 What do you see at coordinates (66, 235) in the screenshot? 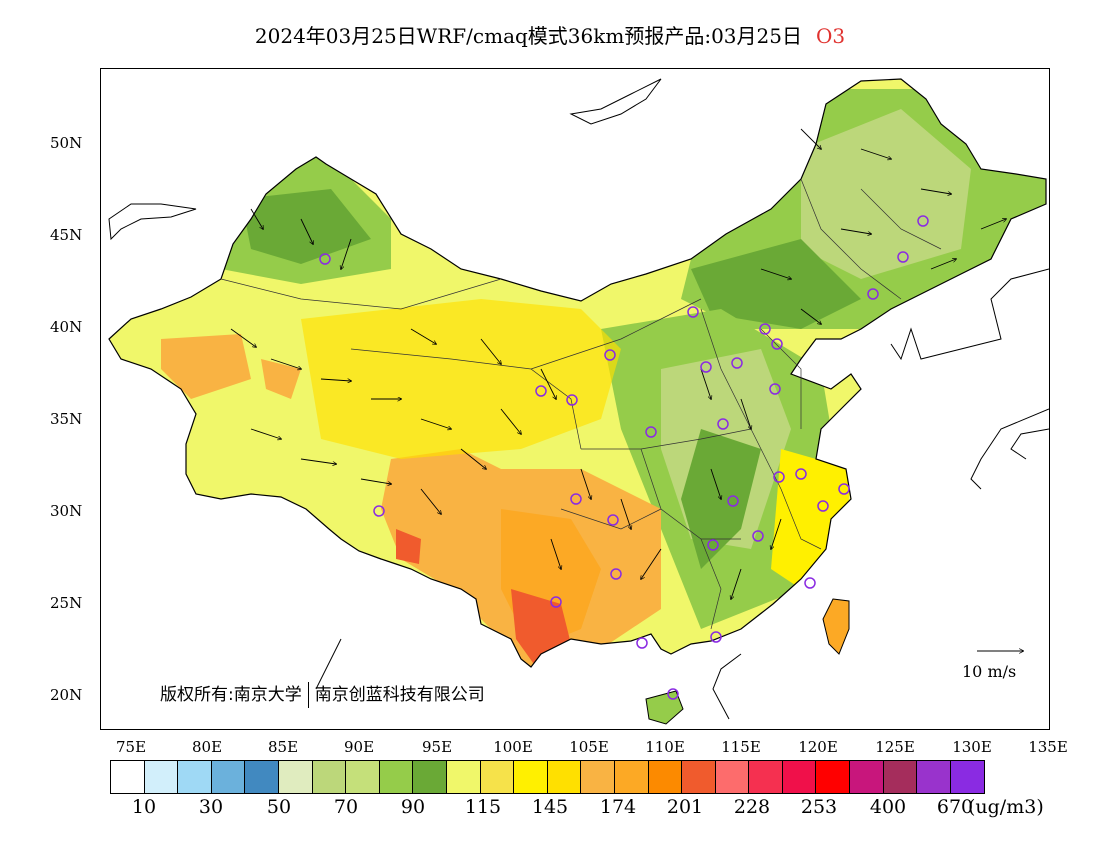
I see `lat-label: 45N` at bounding box center [66, 235].